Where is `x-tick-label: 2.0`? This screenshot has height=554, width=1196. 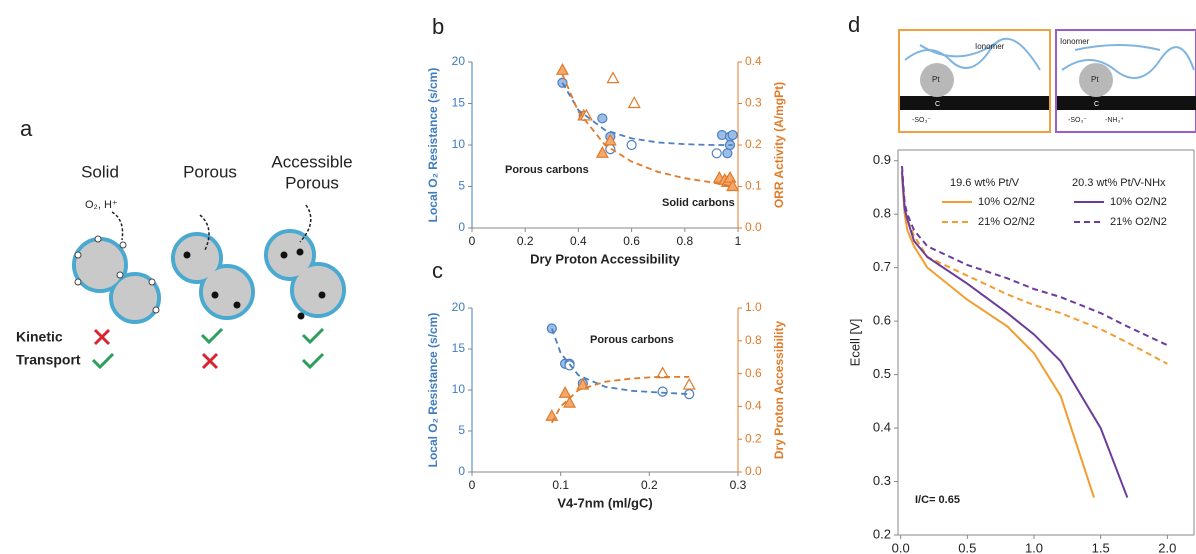
x-tick-label: 2.0 is located at coordinates (1167, 547).